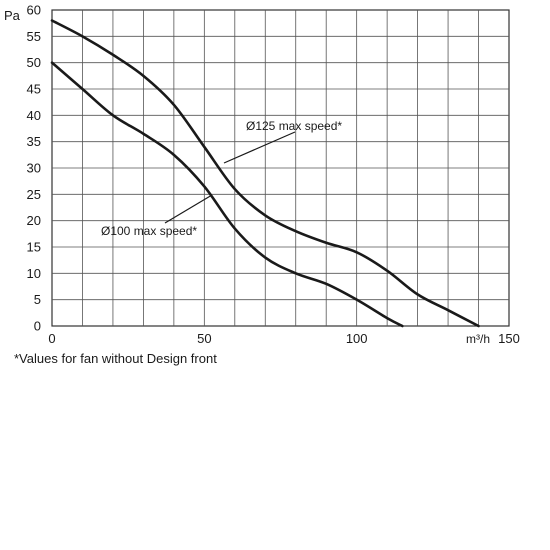 Image resolution: width=550 pixels, height=550 pixels. I want to click on x-tick-label: 50, so click(204, 338).